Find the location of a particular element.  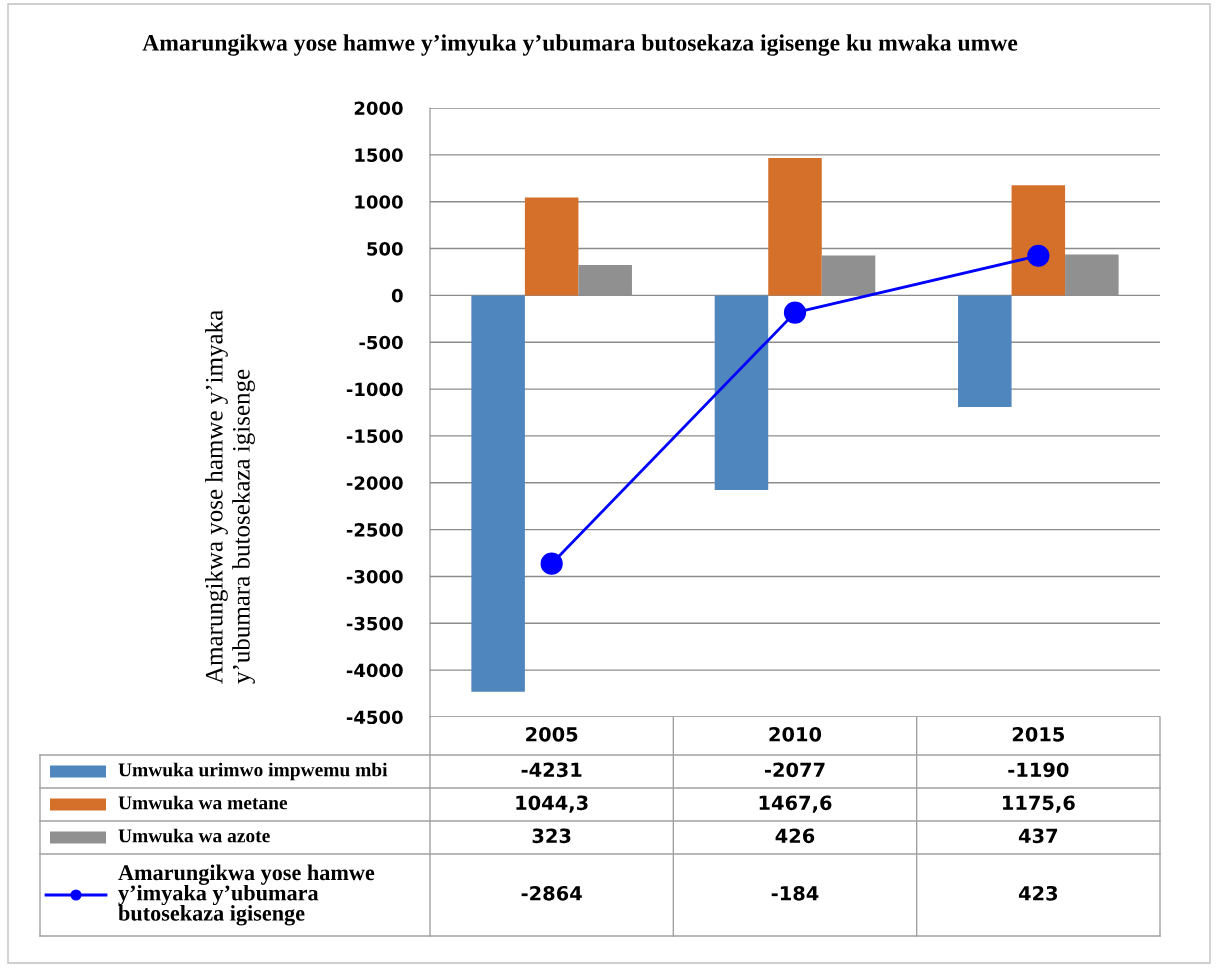

y-tick-label: -4500 is located at coordinates (374, 717).